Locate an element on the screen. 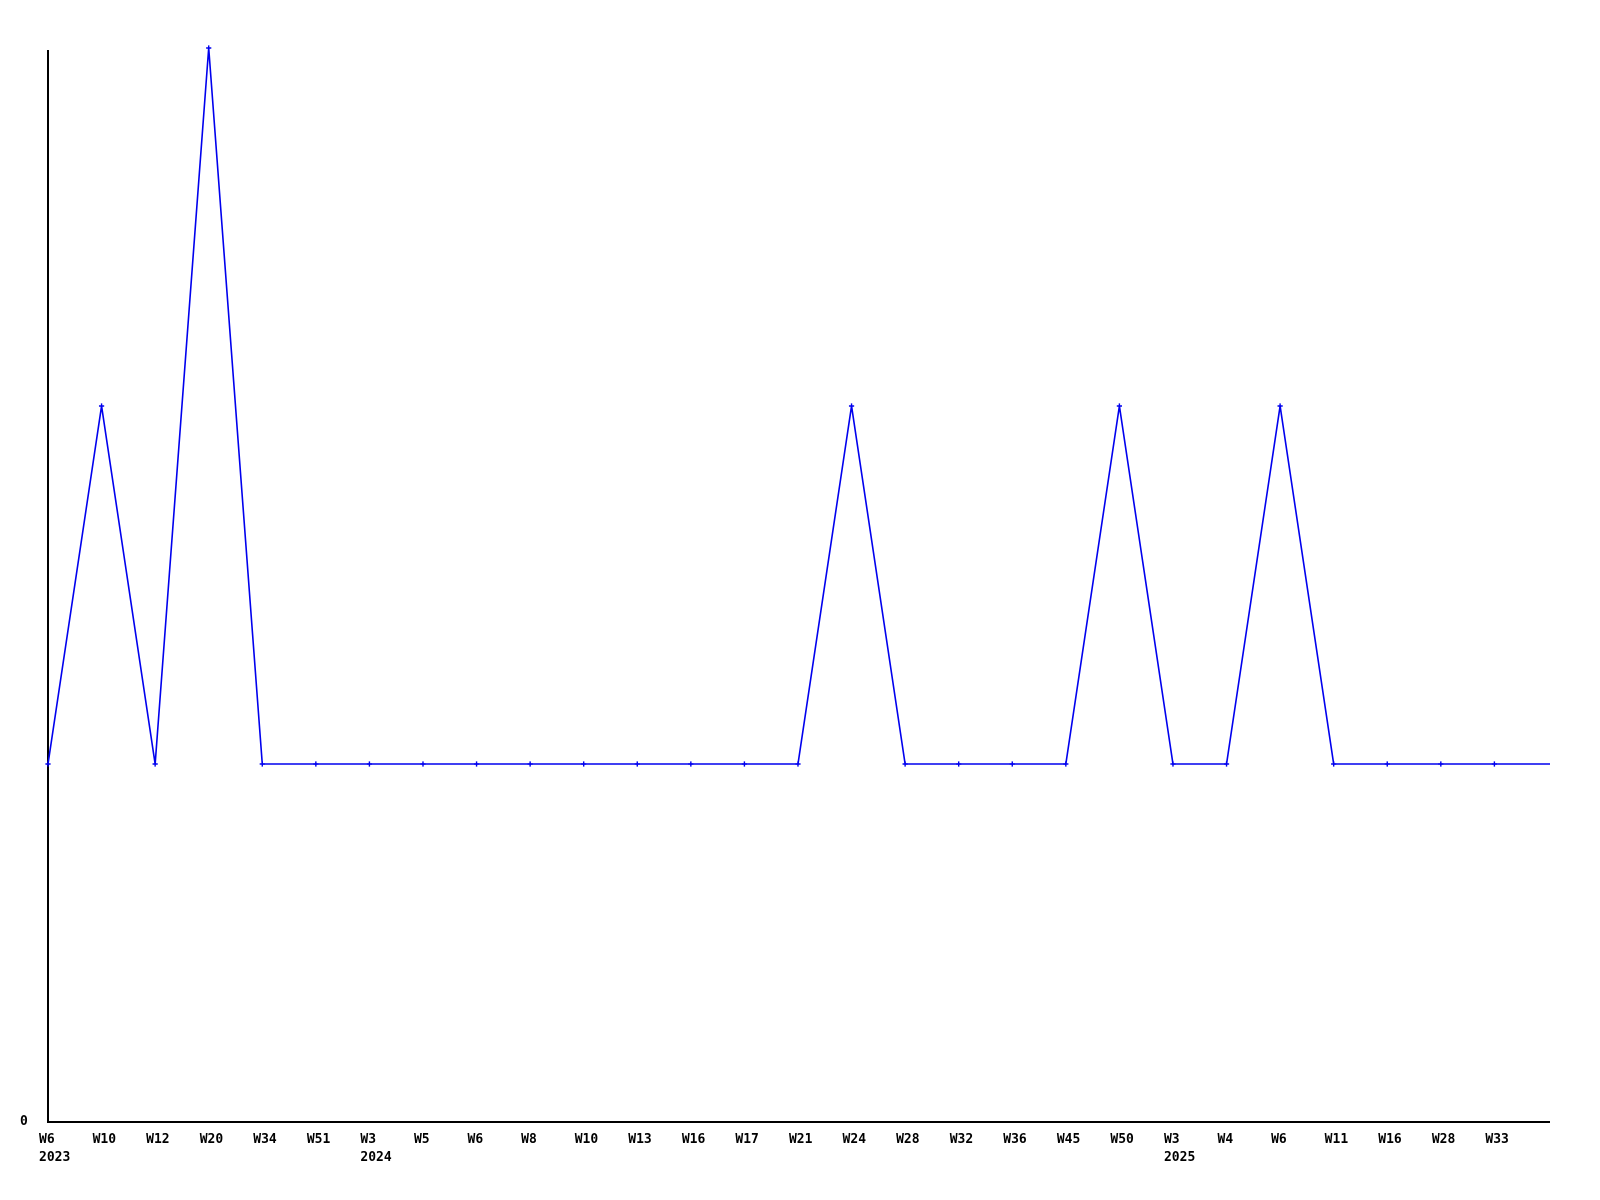  x-tick-label: W24 is located at coordinates (854, 1139).